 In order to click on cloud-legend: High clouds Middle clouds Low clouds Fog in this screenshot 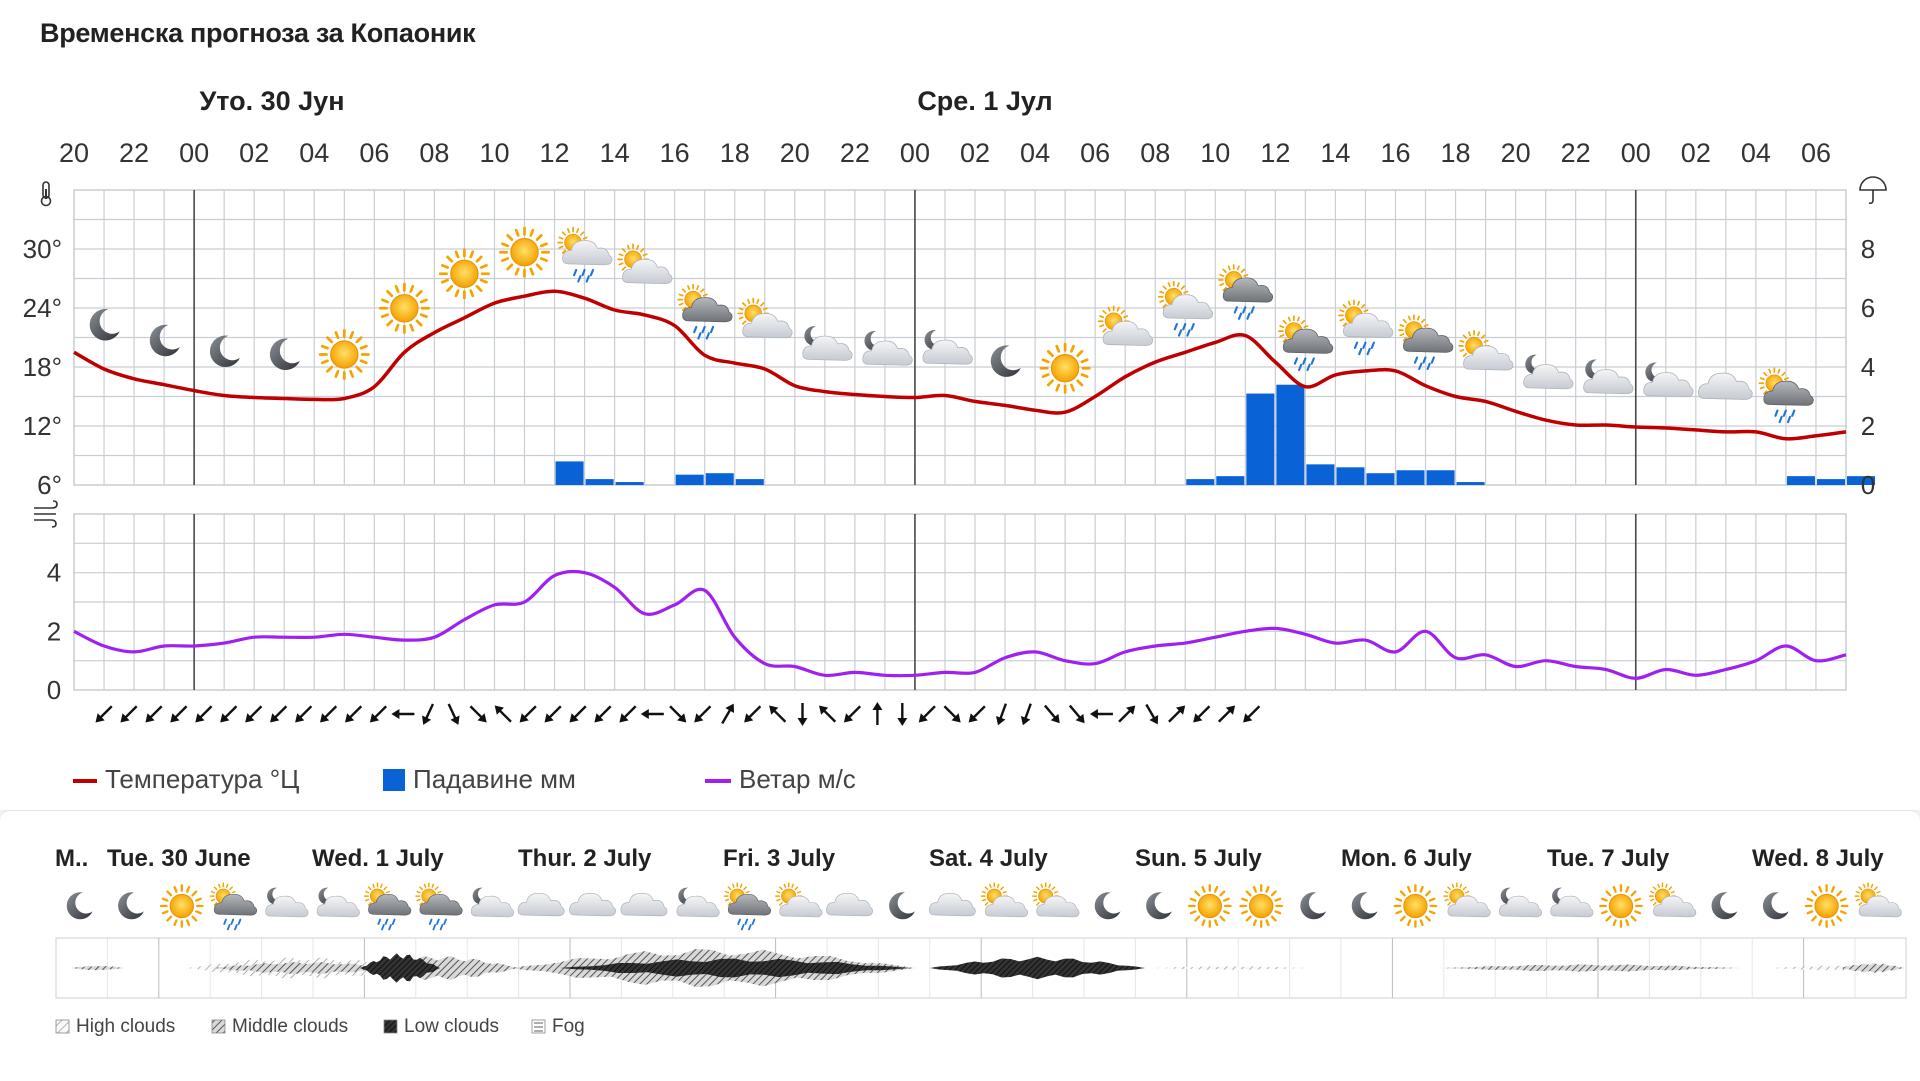, I will do `click(320, 1026)`.